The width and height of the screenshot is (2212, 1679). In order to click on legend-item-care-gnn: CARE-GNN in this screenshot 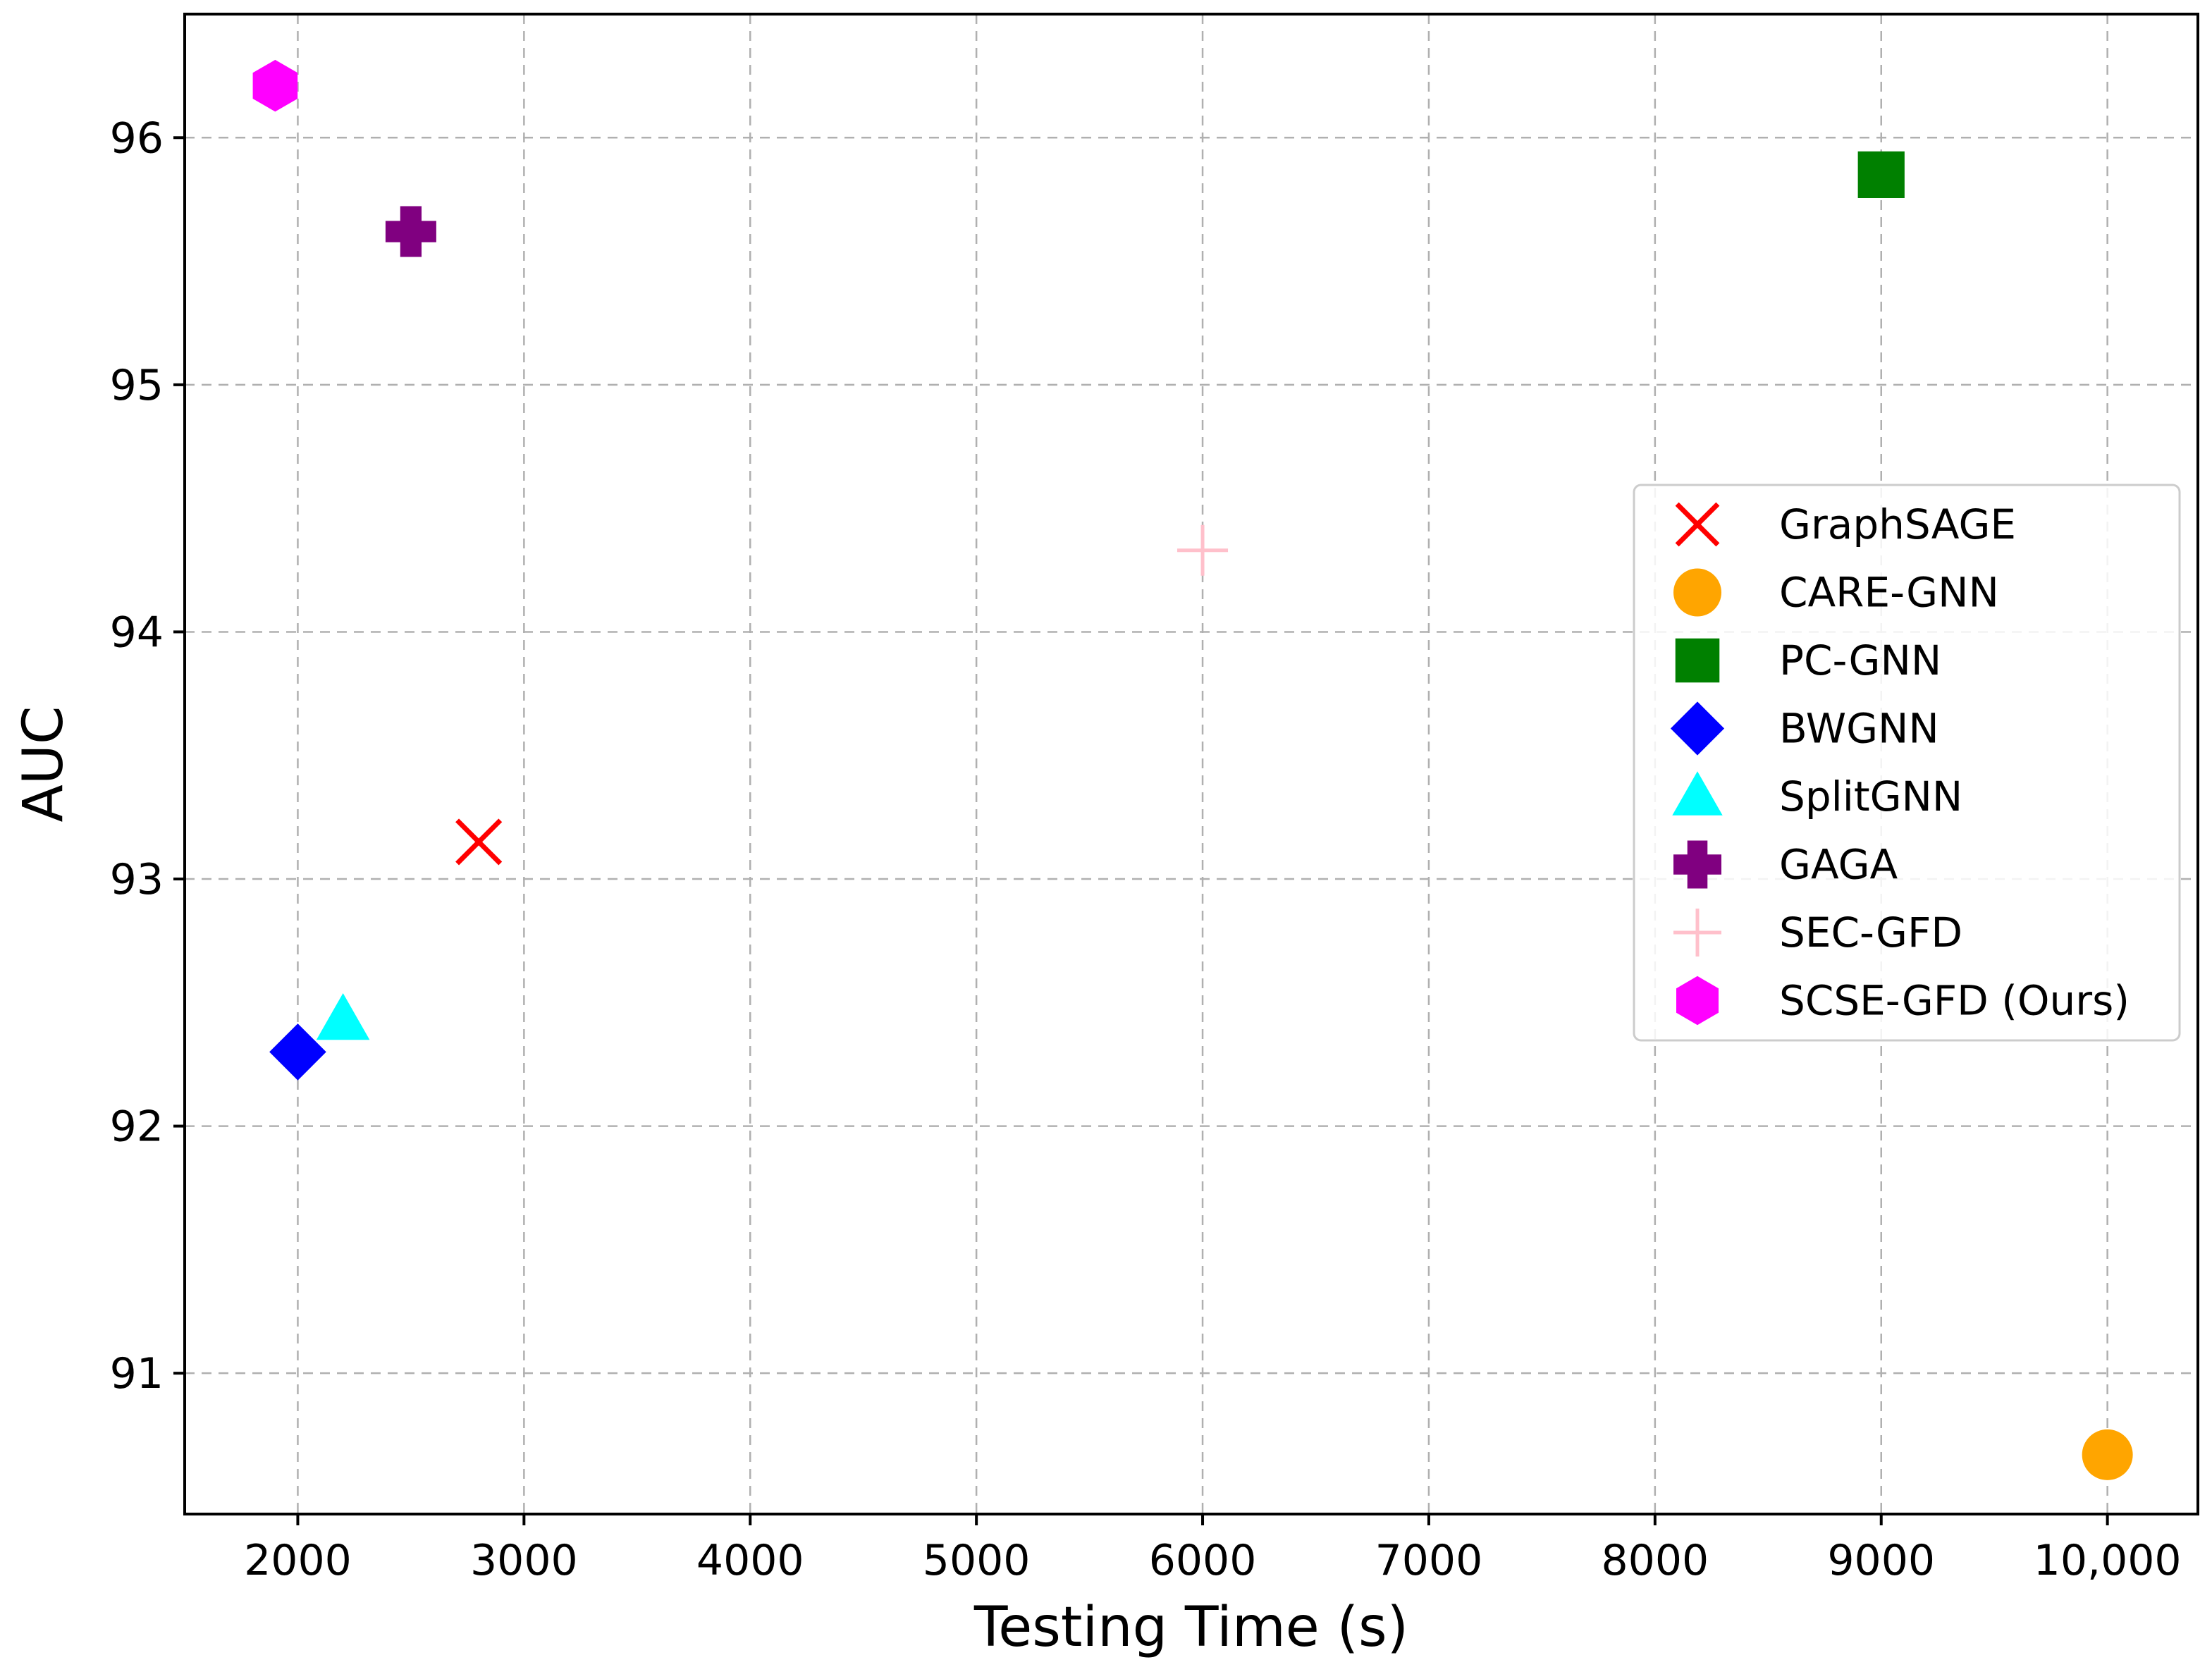, I will do `click(1836, 592)`.